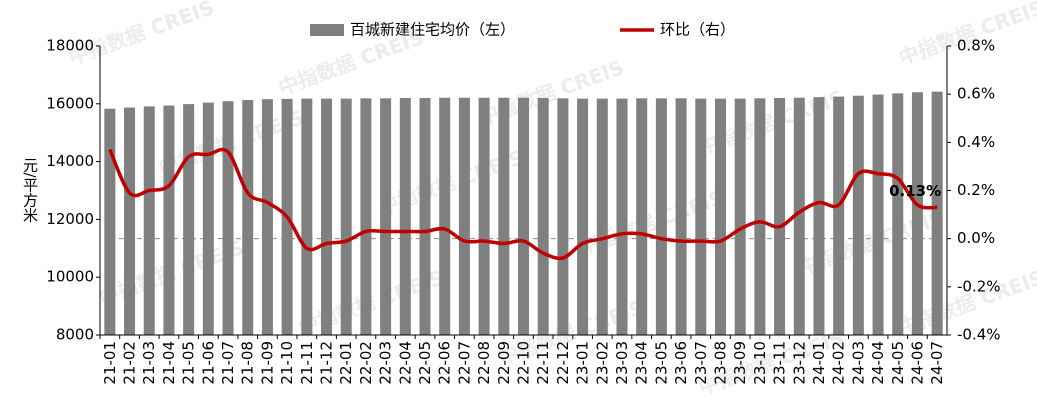  I want to click on value-label: 0.13%, so click(915, 191).